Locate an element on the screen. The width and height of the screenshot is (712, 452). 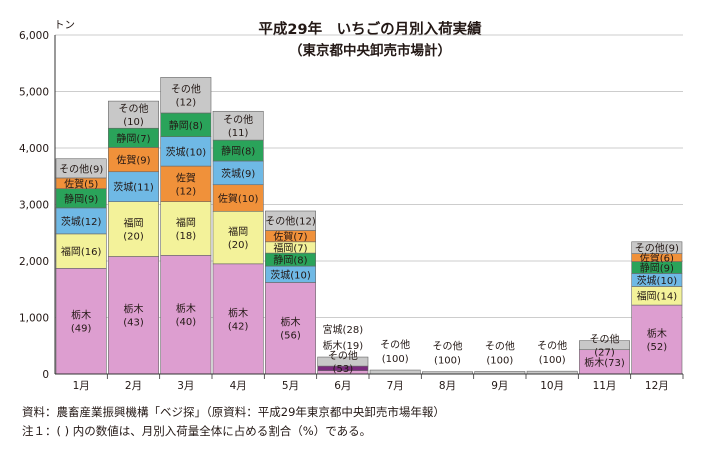
y-tick-label: 3,000 is located at coordinates (34, 206).